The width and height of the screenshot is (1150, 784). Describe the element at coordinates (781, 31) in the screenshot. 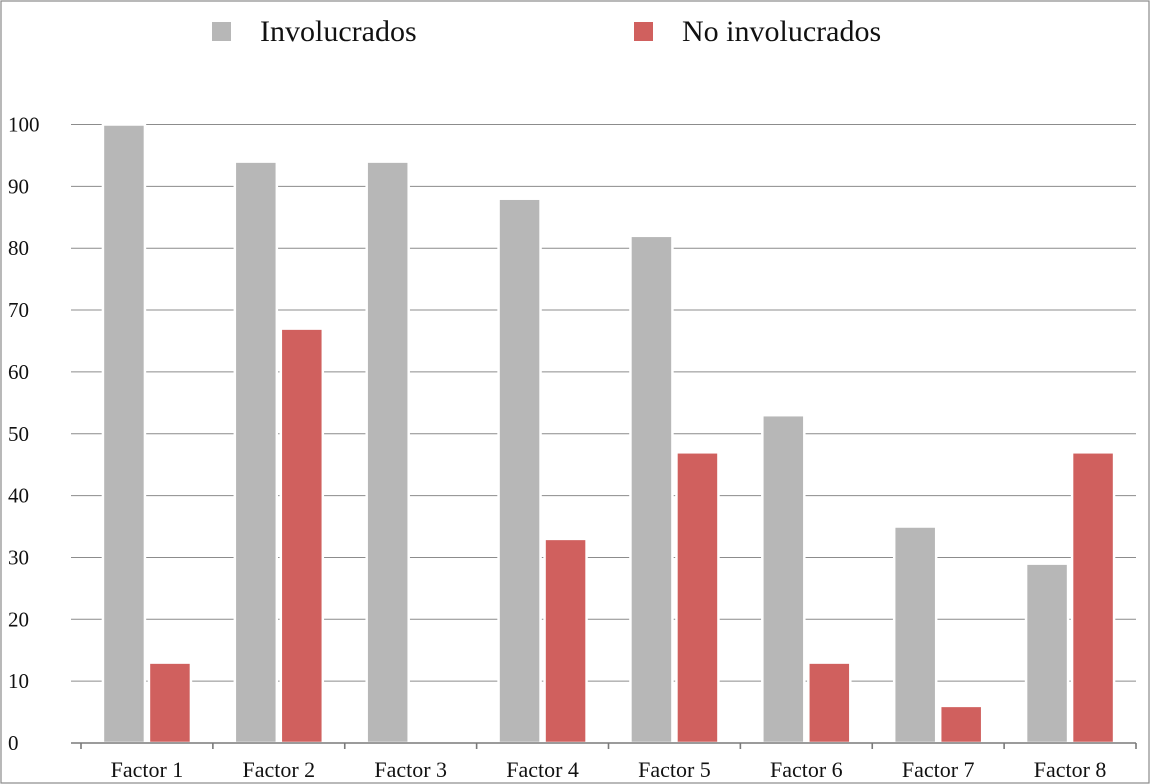

I see `legend-label-no-involucrados: No involucrados` at that location.